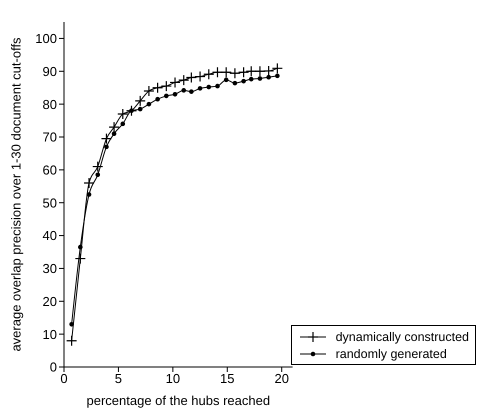 The height and width of the screenshot is (417, 492). What do you see at coordinates (53, 367) in the screenshot?
I see `y-tick-label: 0` at bounding box center [53, 367].